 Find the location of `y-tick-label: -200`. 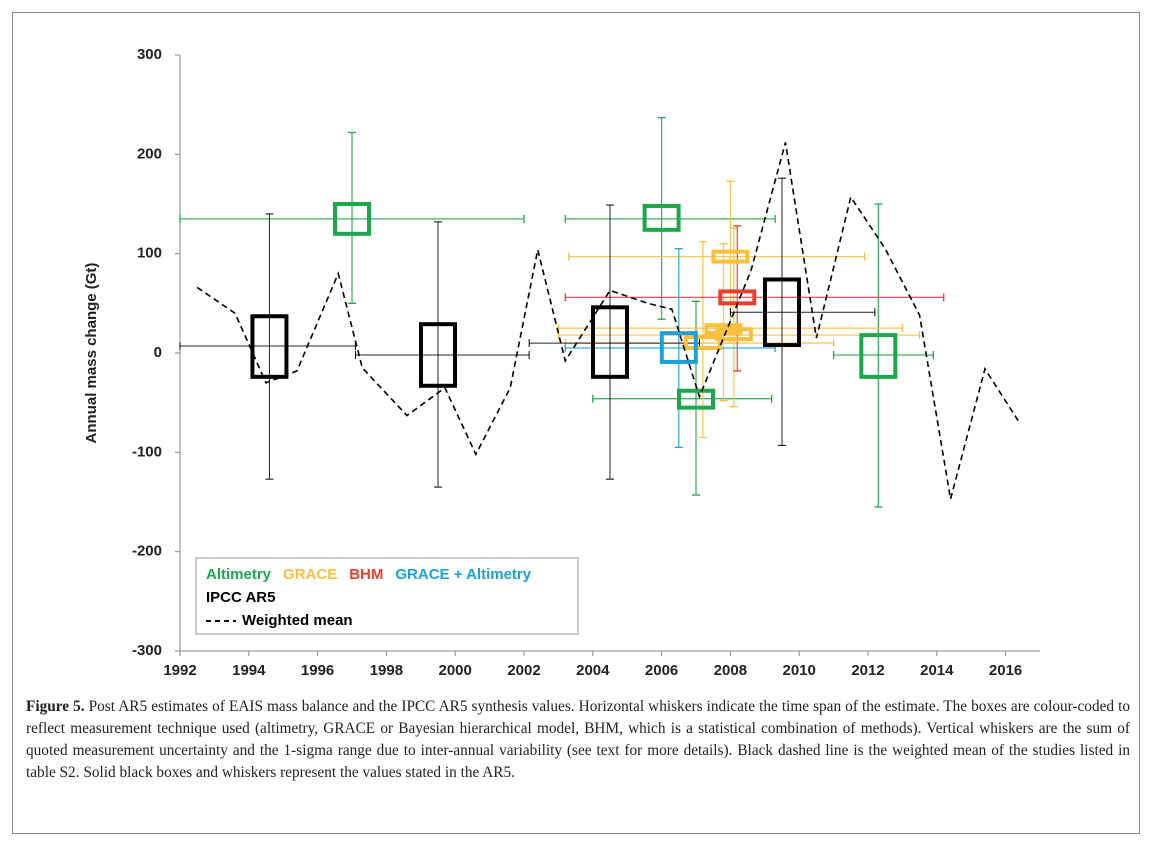

y-tick-label: -200 is located at coordinates (147, 551).